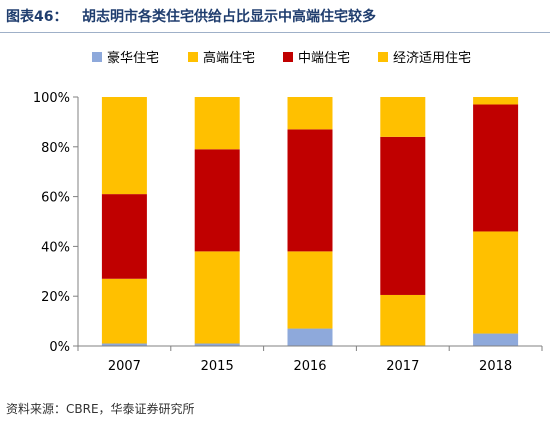 Image resolution: width=550 pixels, height=424 pixels. Describe the element at coordinates (495, 366) in the screenshot. I see `x-tick-label: 2018` at that location.